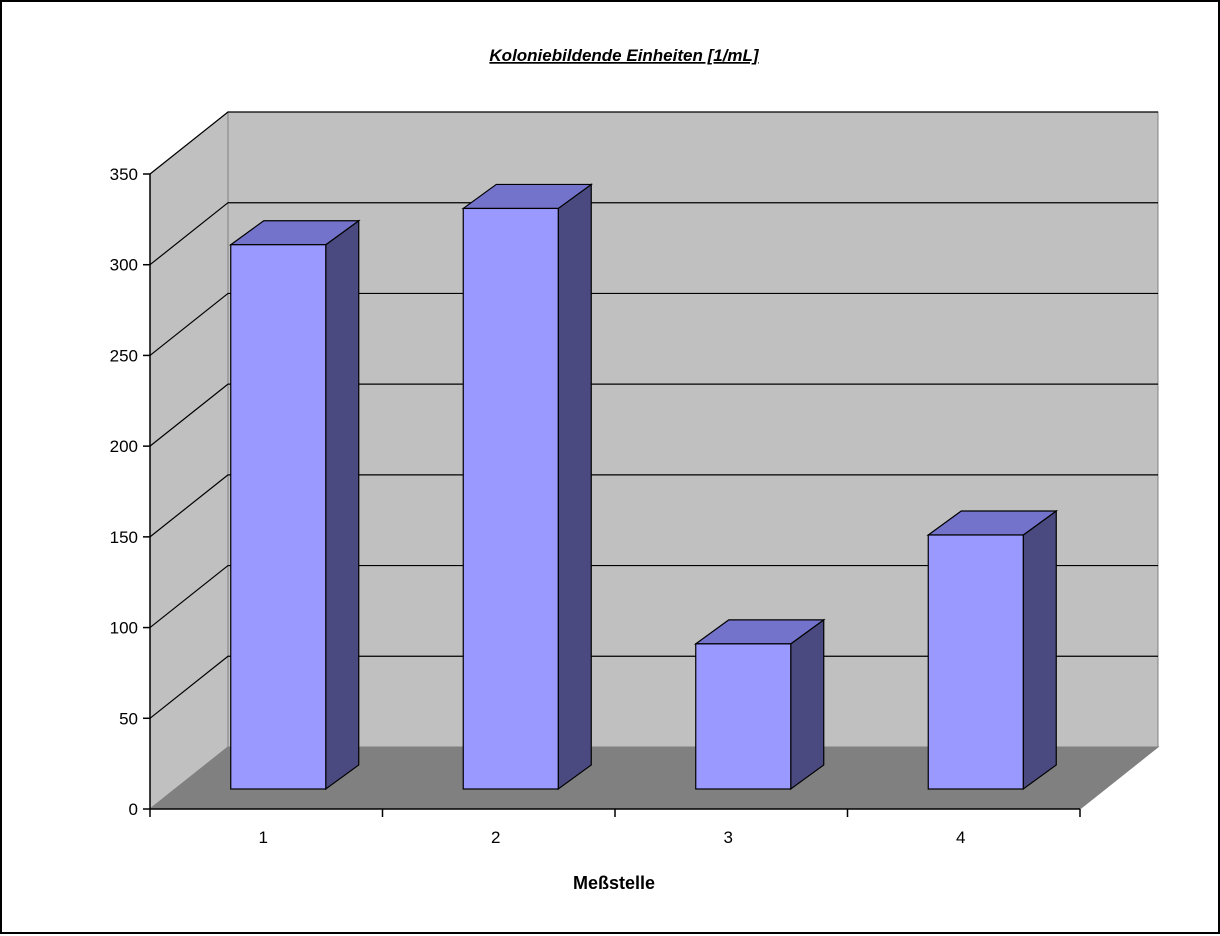 This screenshot has width=1220, height=936. What do you see at coordinates (124, 174) in the screenshot?
I see `y-tick-label: 350` at bounding box center [124, 174].